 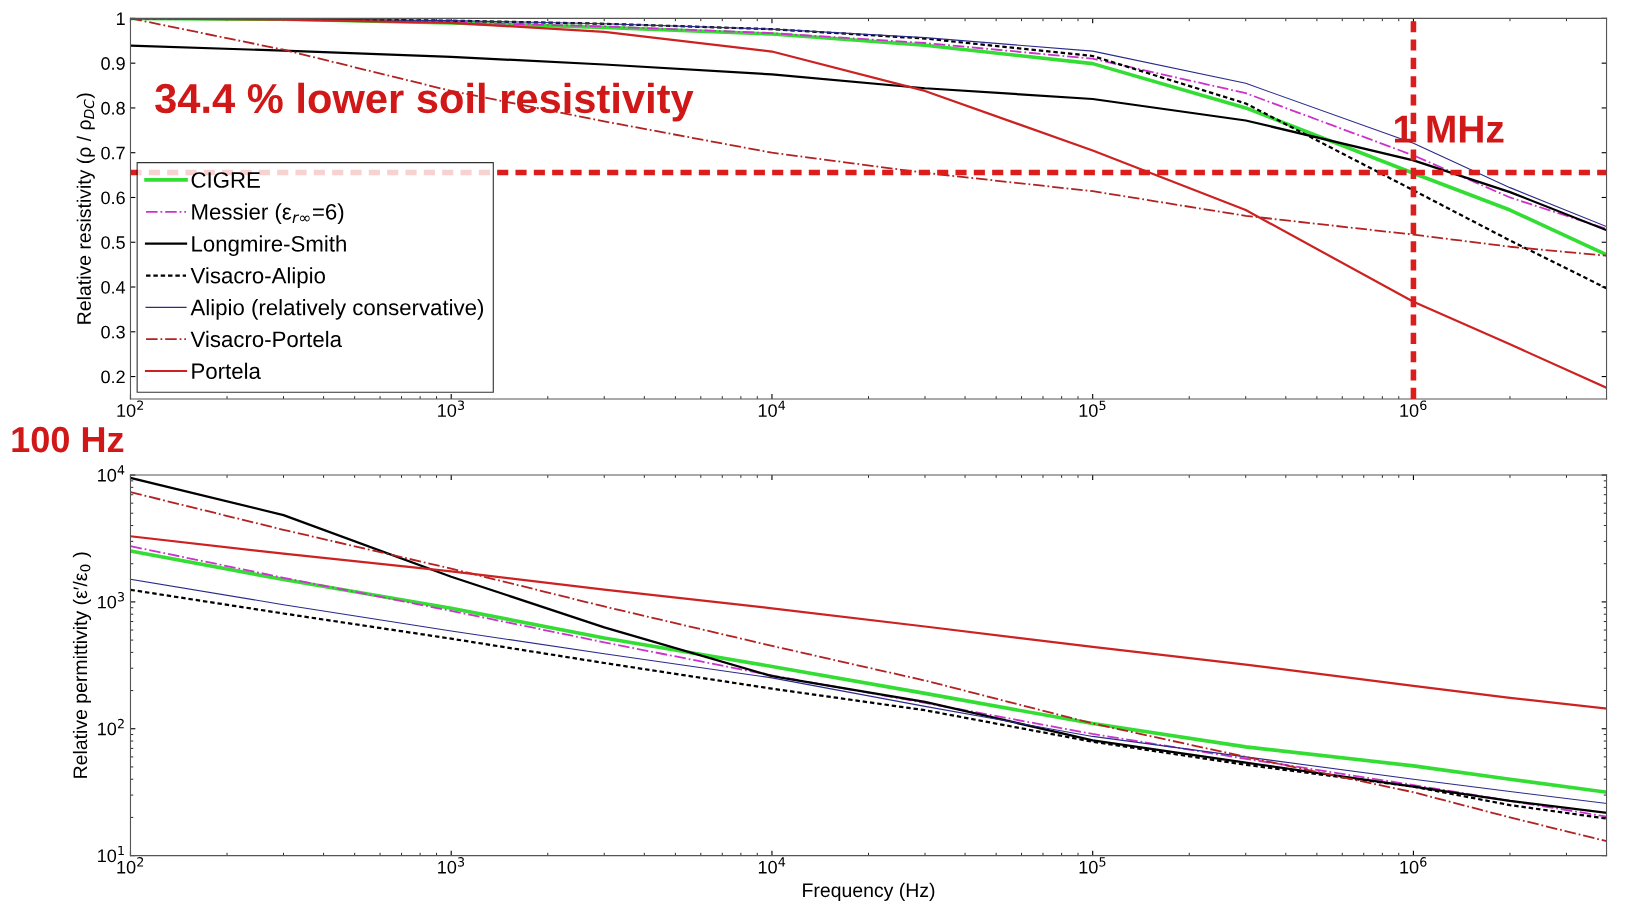 I want to click on y-tick-label: 10$^{2}$, so click(x=111, y=727).